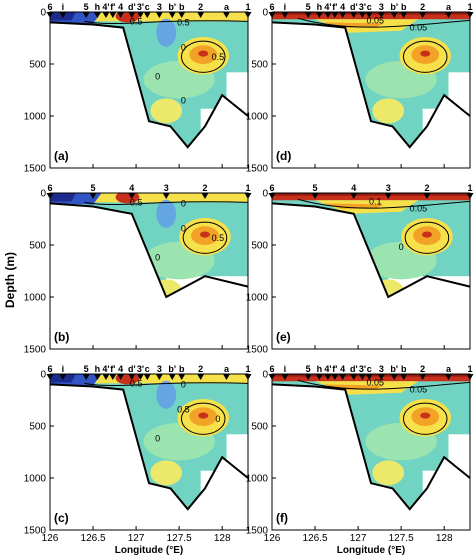 This screenshot has height=555, width=474. Describe the element at coordinates (179, 538) in the screenshot. I see `x-tick-label: 127.5` at that location.